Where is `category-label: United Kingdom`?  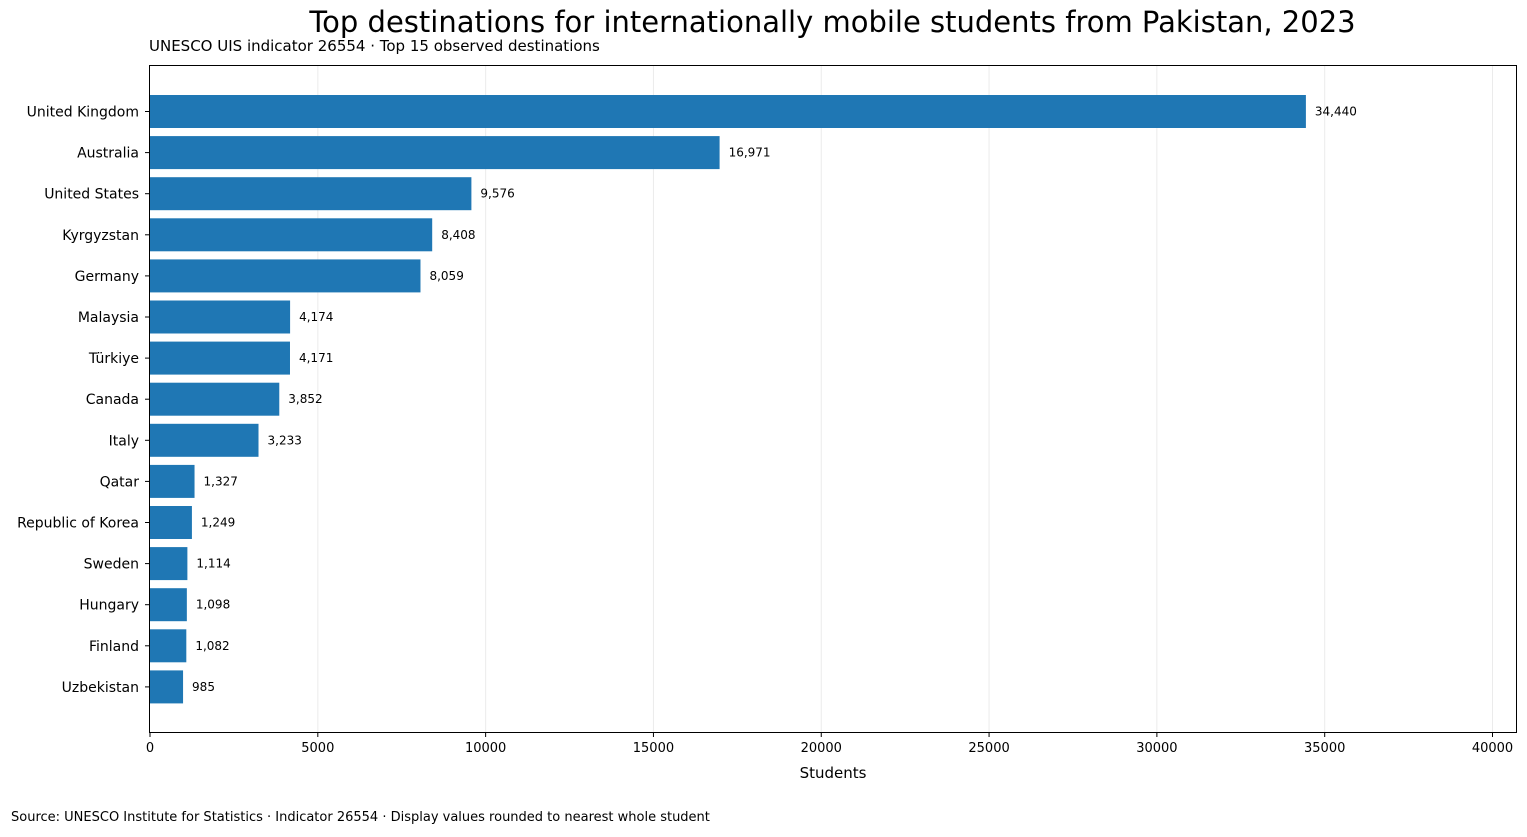
category-label: United Kingdom is located at coordinates (83, 113).